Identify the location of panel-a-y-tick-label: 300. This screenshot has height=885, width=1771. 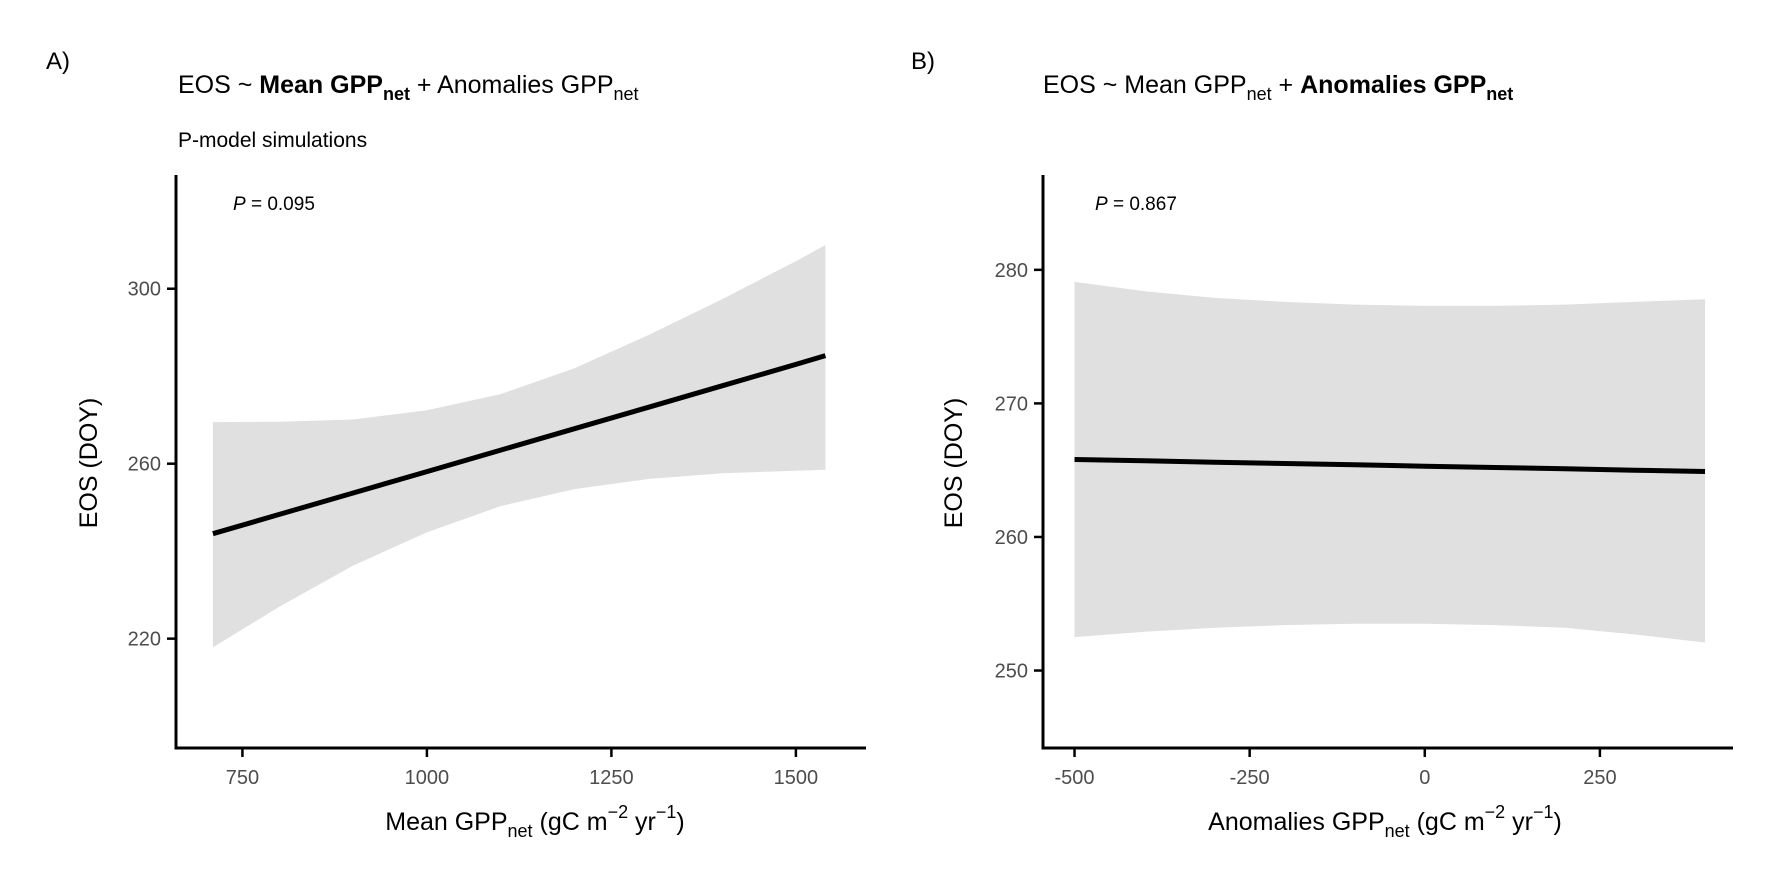
(144, 290).